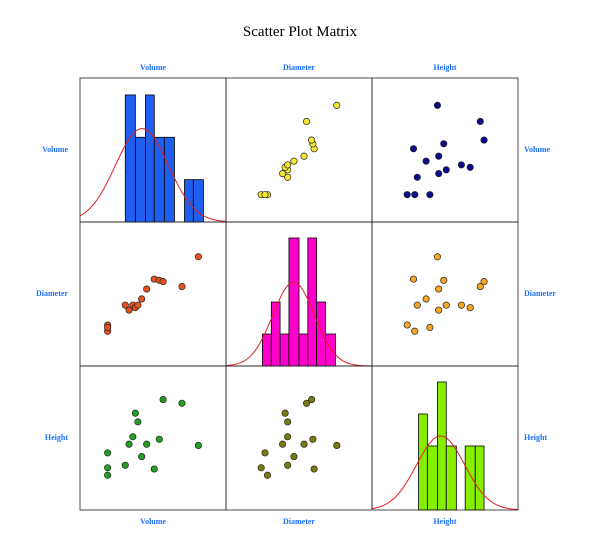  Describe the element at coordinates (535, 437) in the screenshot. I see `right-label: Height` at that location.